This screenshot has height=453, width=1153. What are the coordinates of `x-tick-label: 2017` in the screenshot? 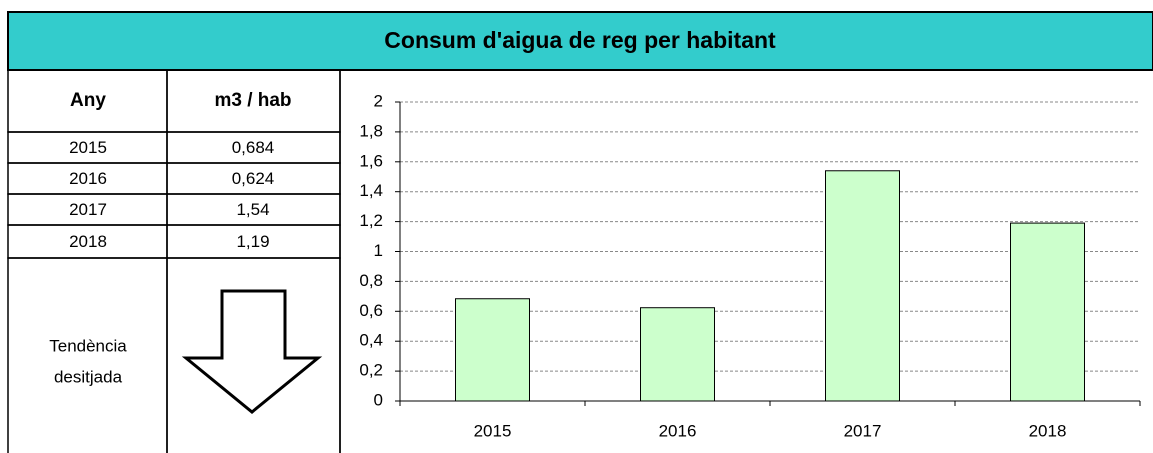 It's located at (863, 430).